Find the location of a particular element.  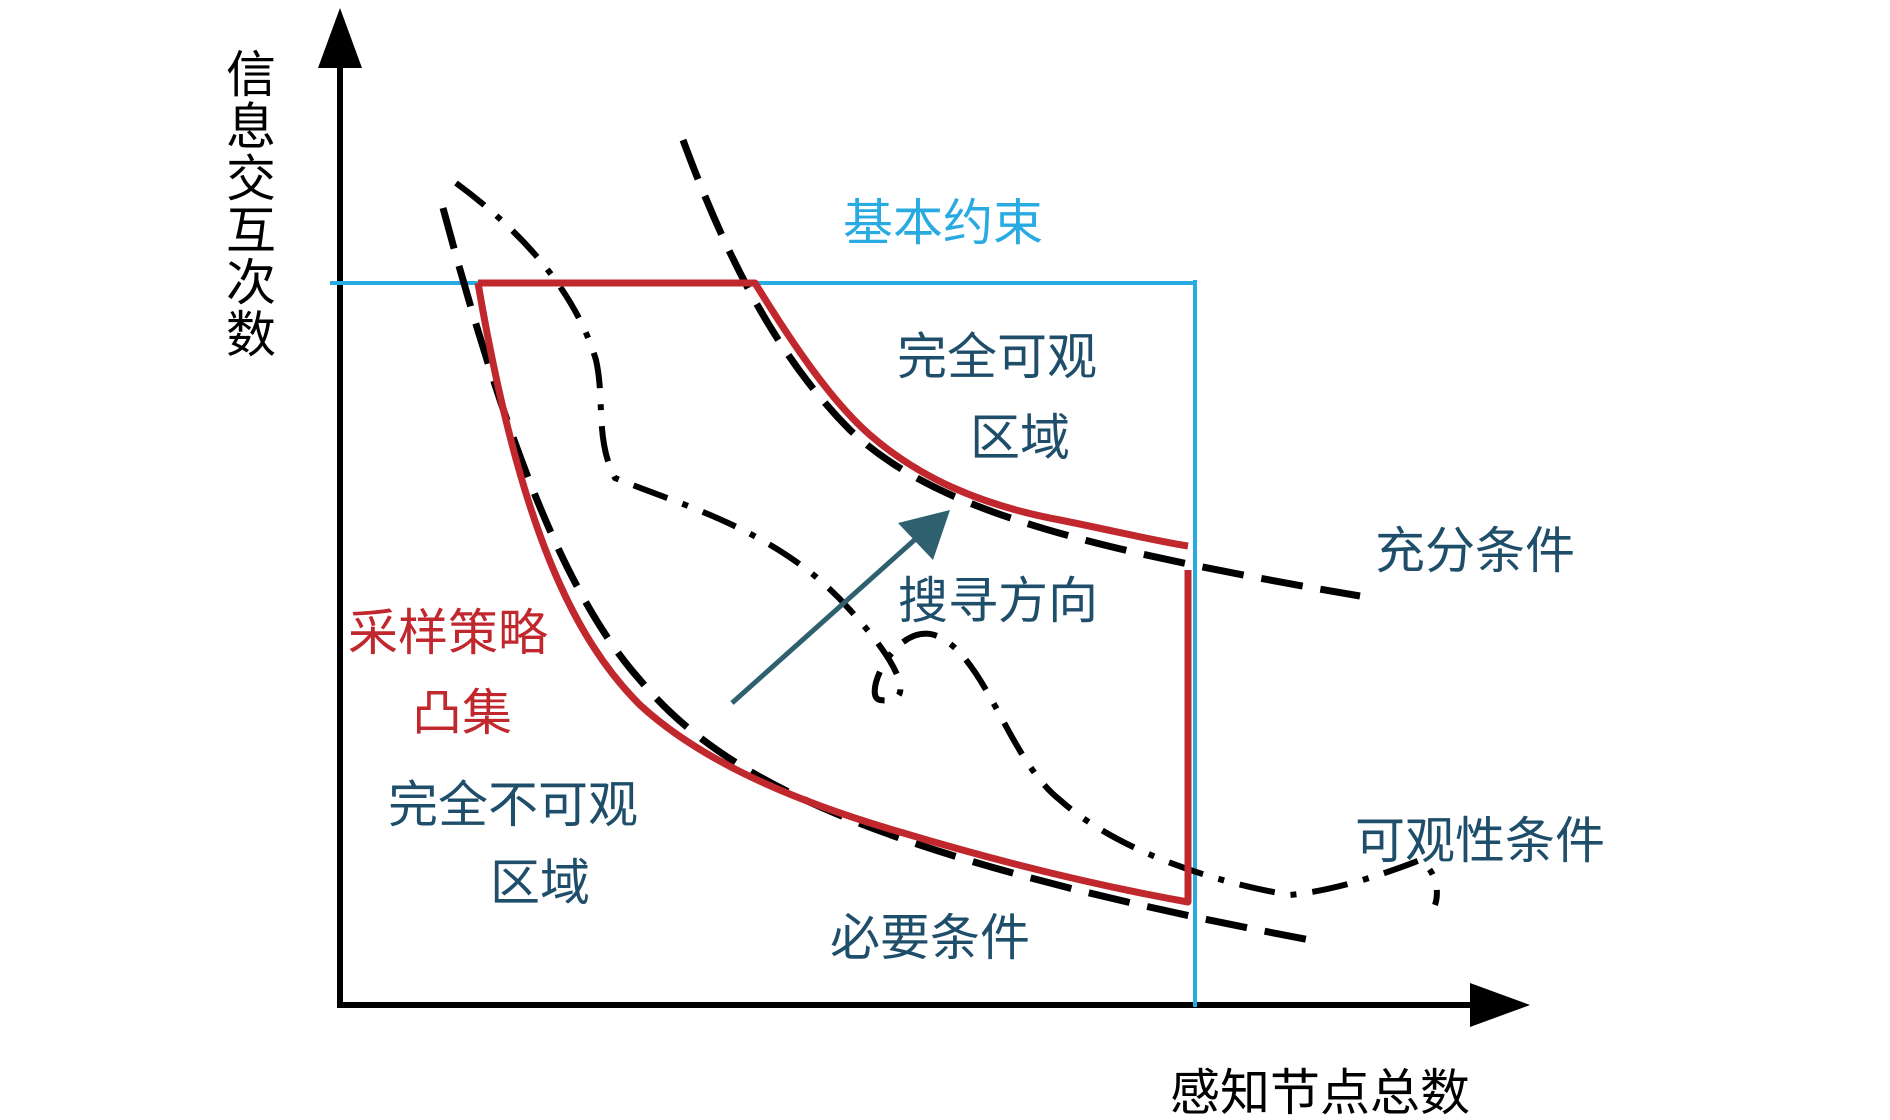

search-direction-arrow-shaft is located at coordinates (826, 619).